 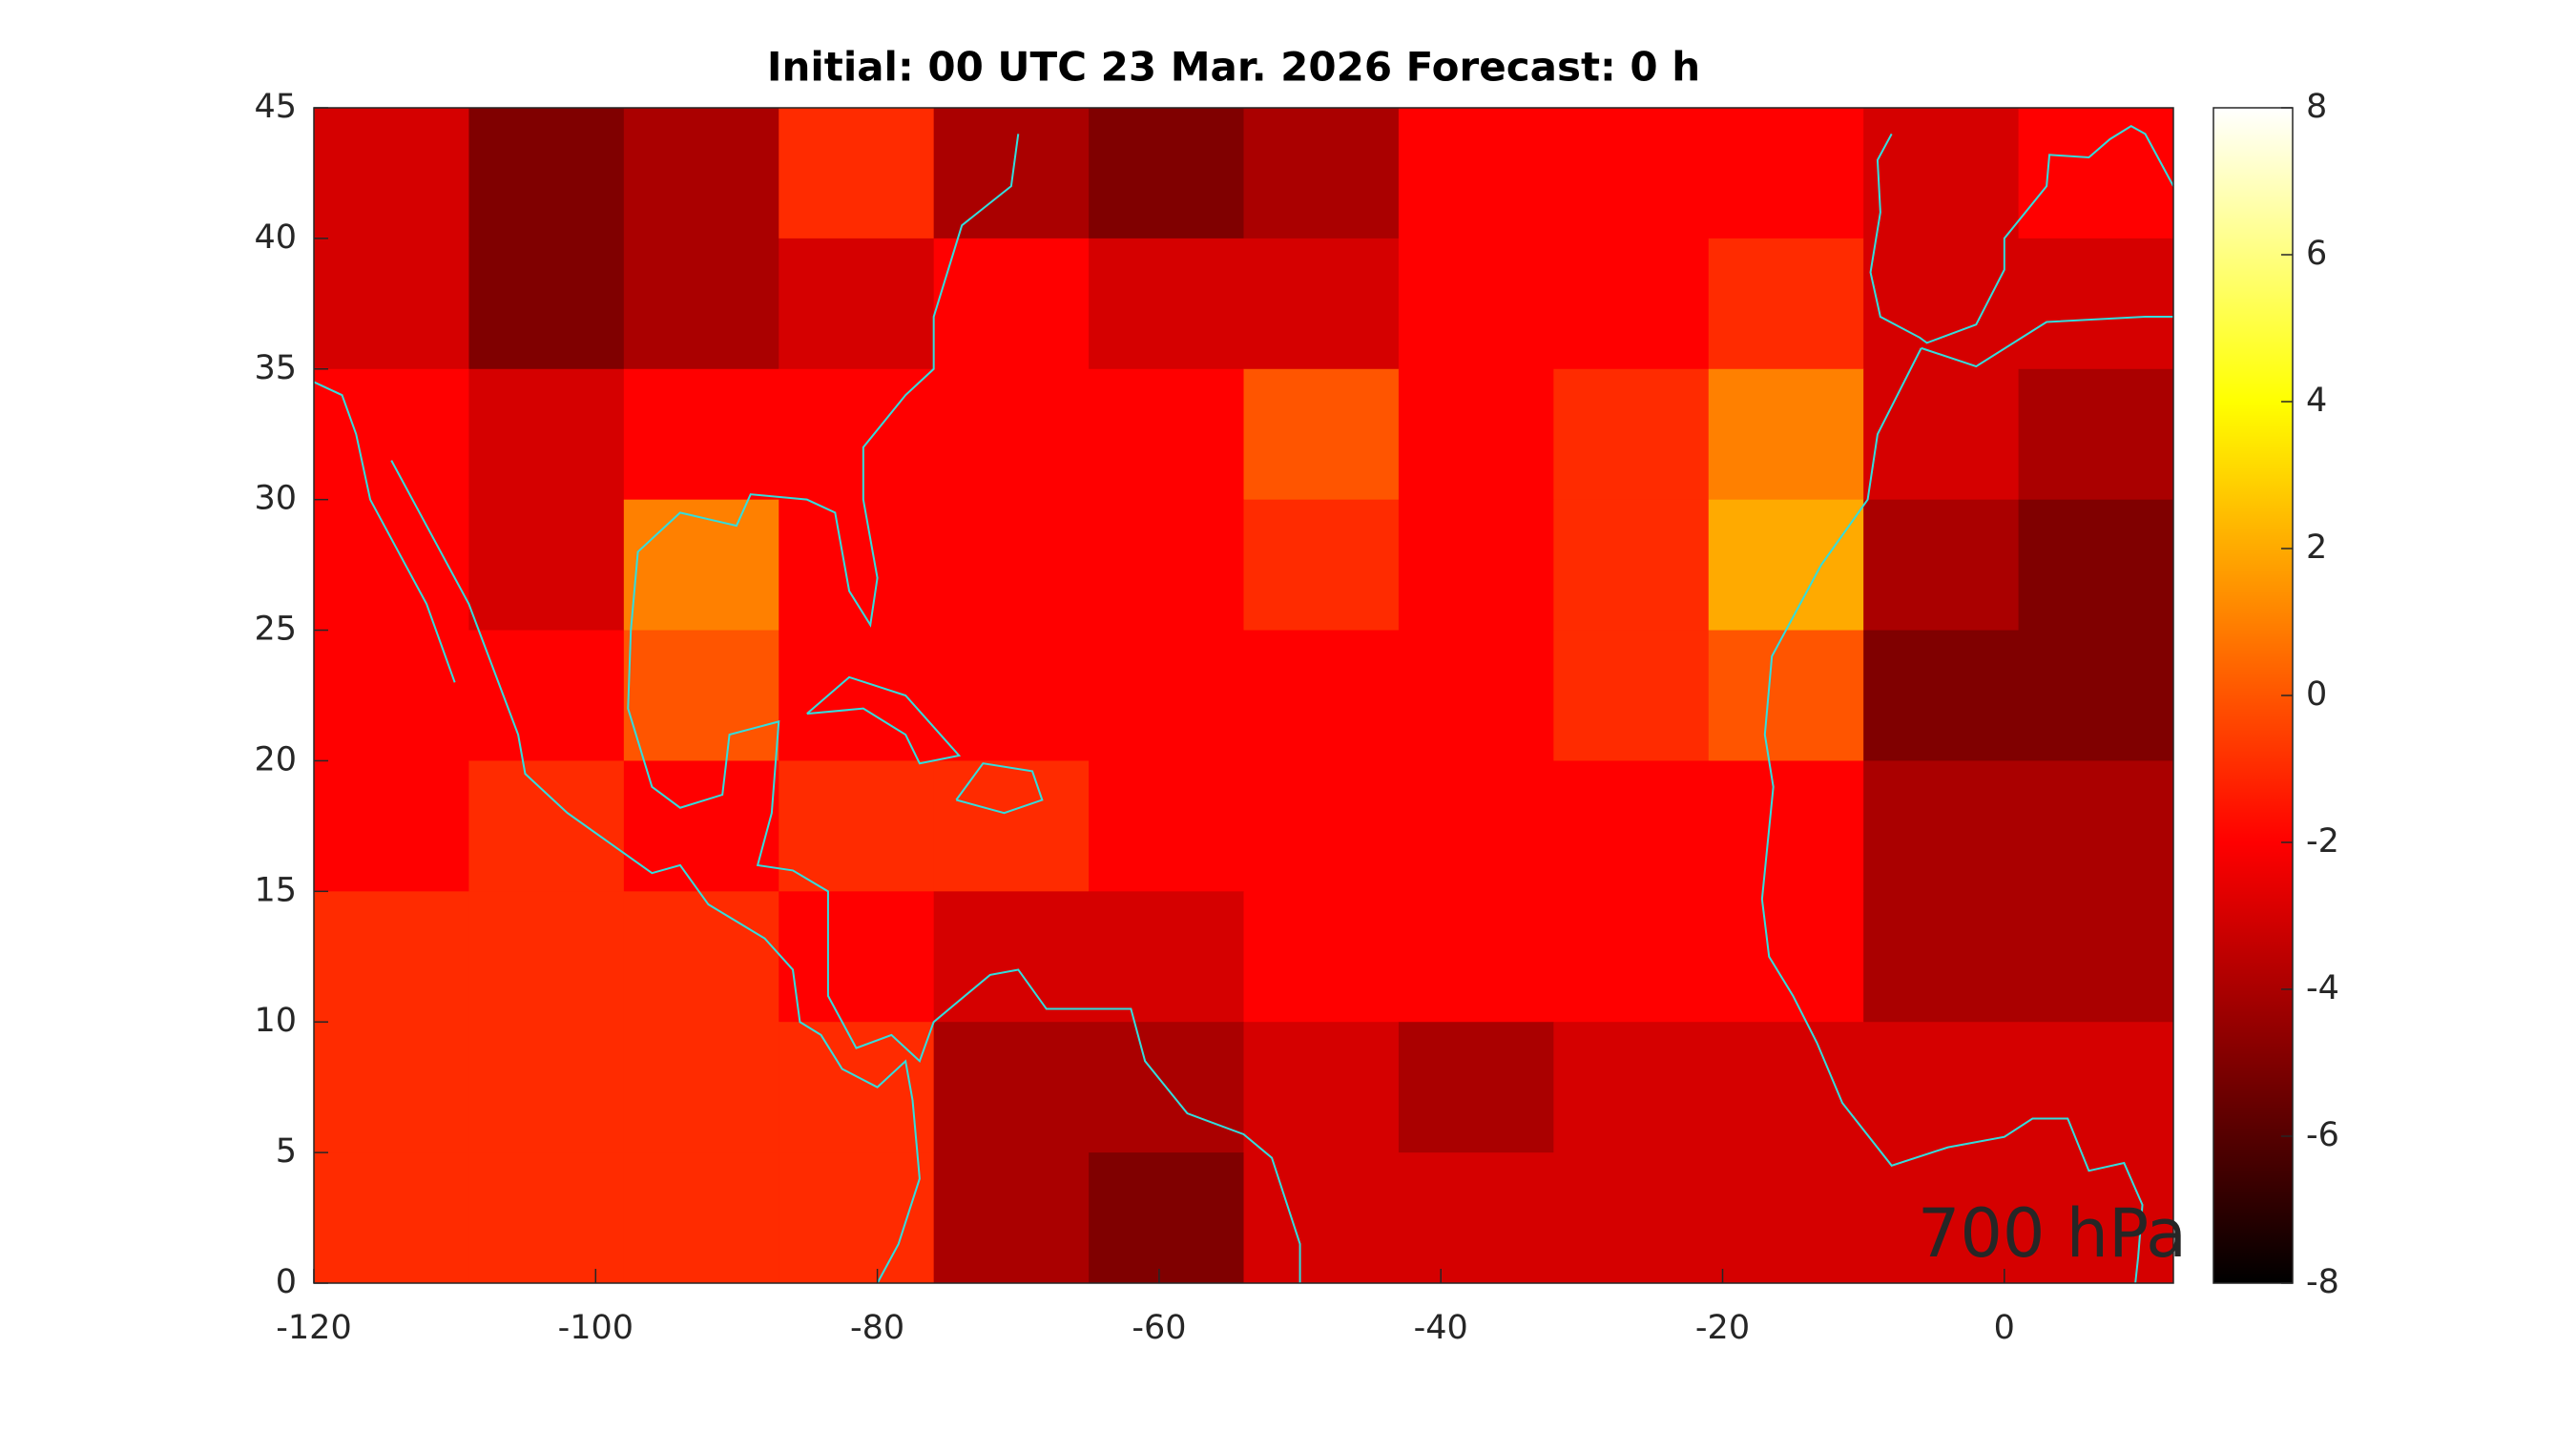 I want to click on annotation: 700 hPa, so click(x=2052, y=1233).